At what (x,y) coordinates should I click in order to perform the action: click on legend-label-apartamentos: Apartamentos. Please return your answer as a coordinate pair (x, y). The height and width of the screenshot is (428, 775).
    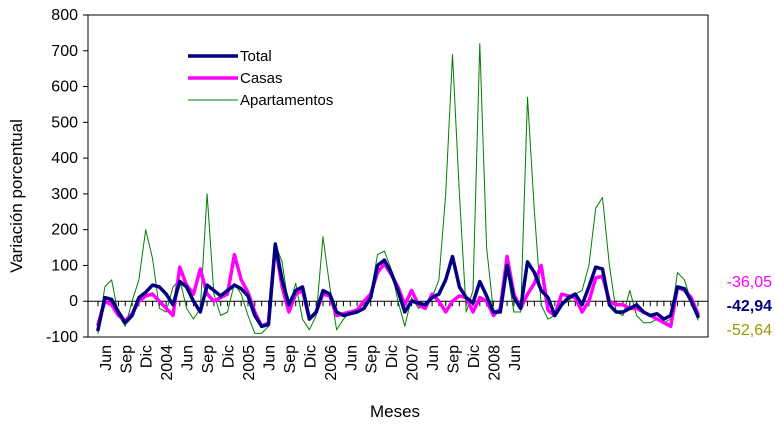
    Looking at the image, I should click on (286, 100).